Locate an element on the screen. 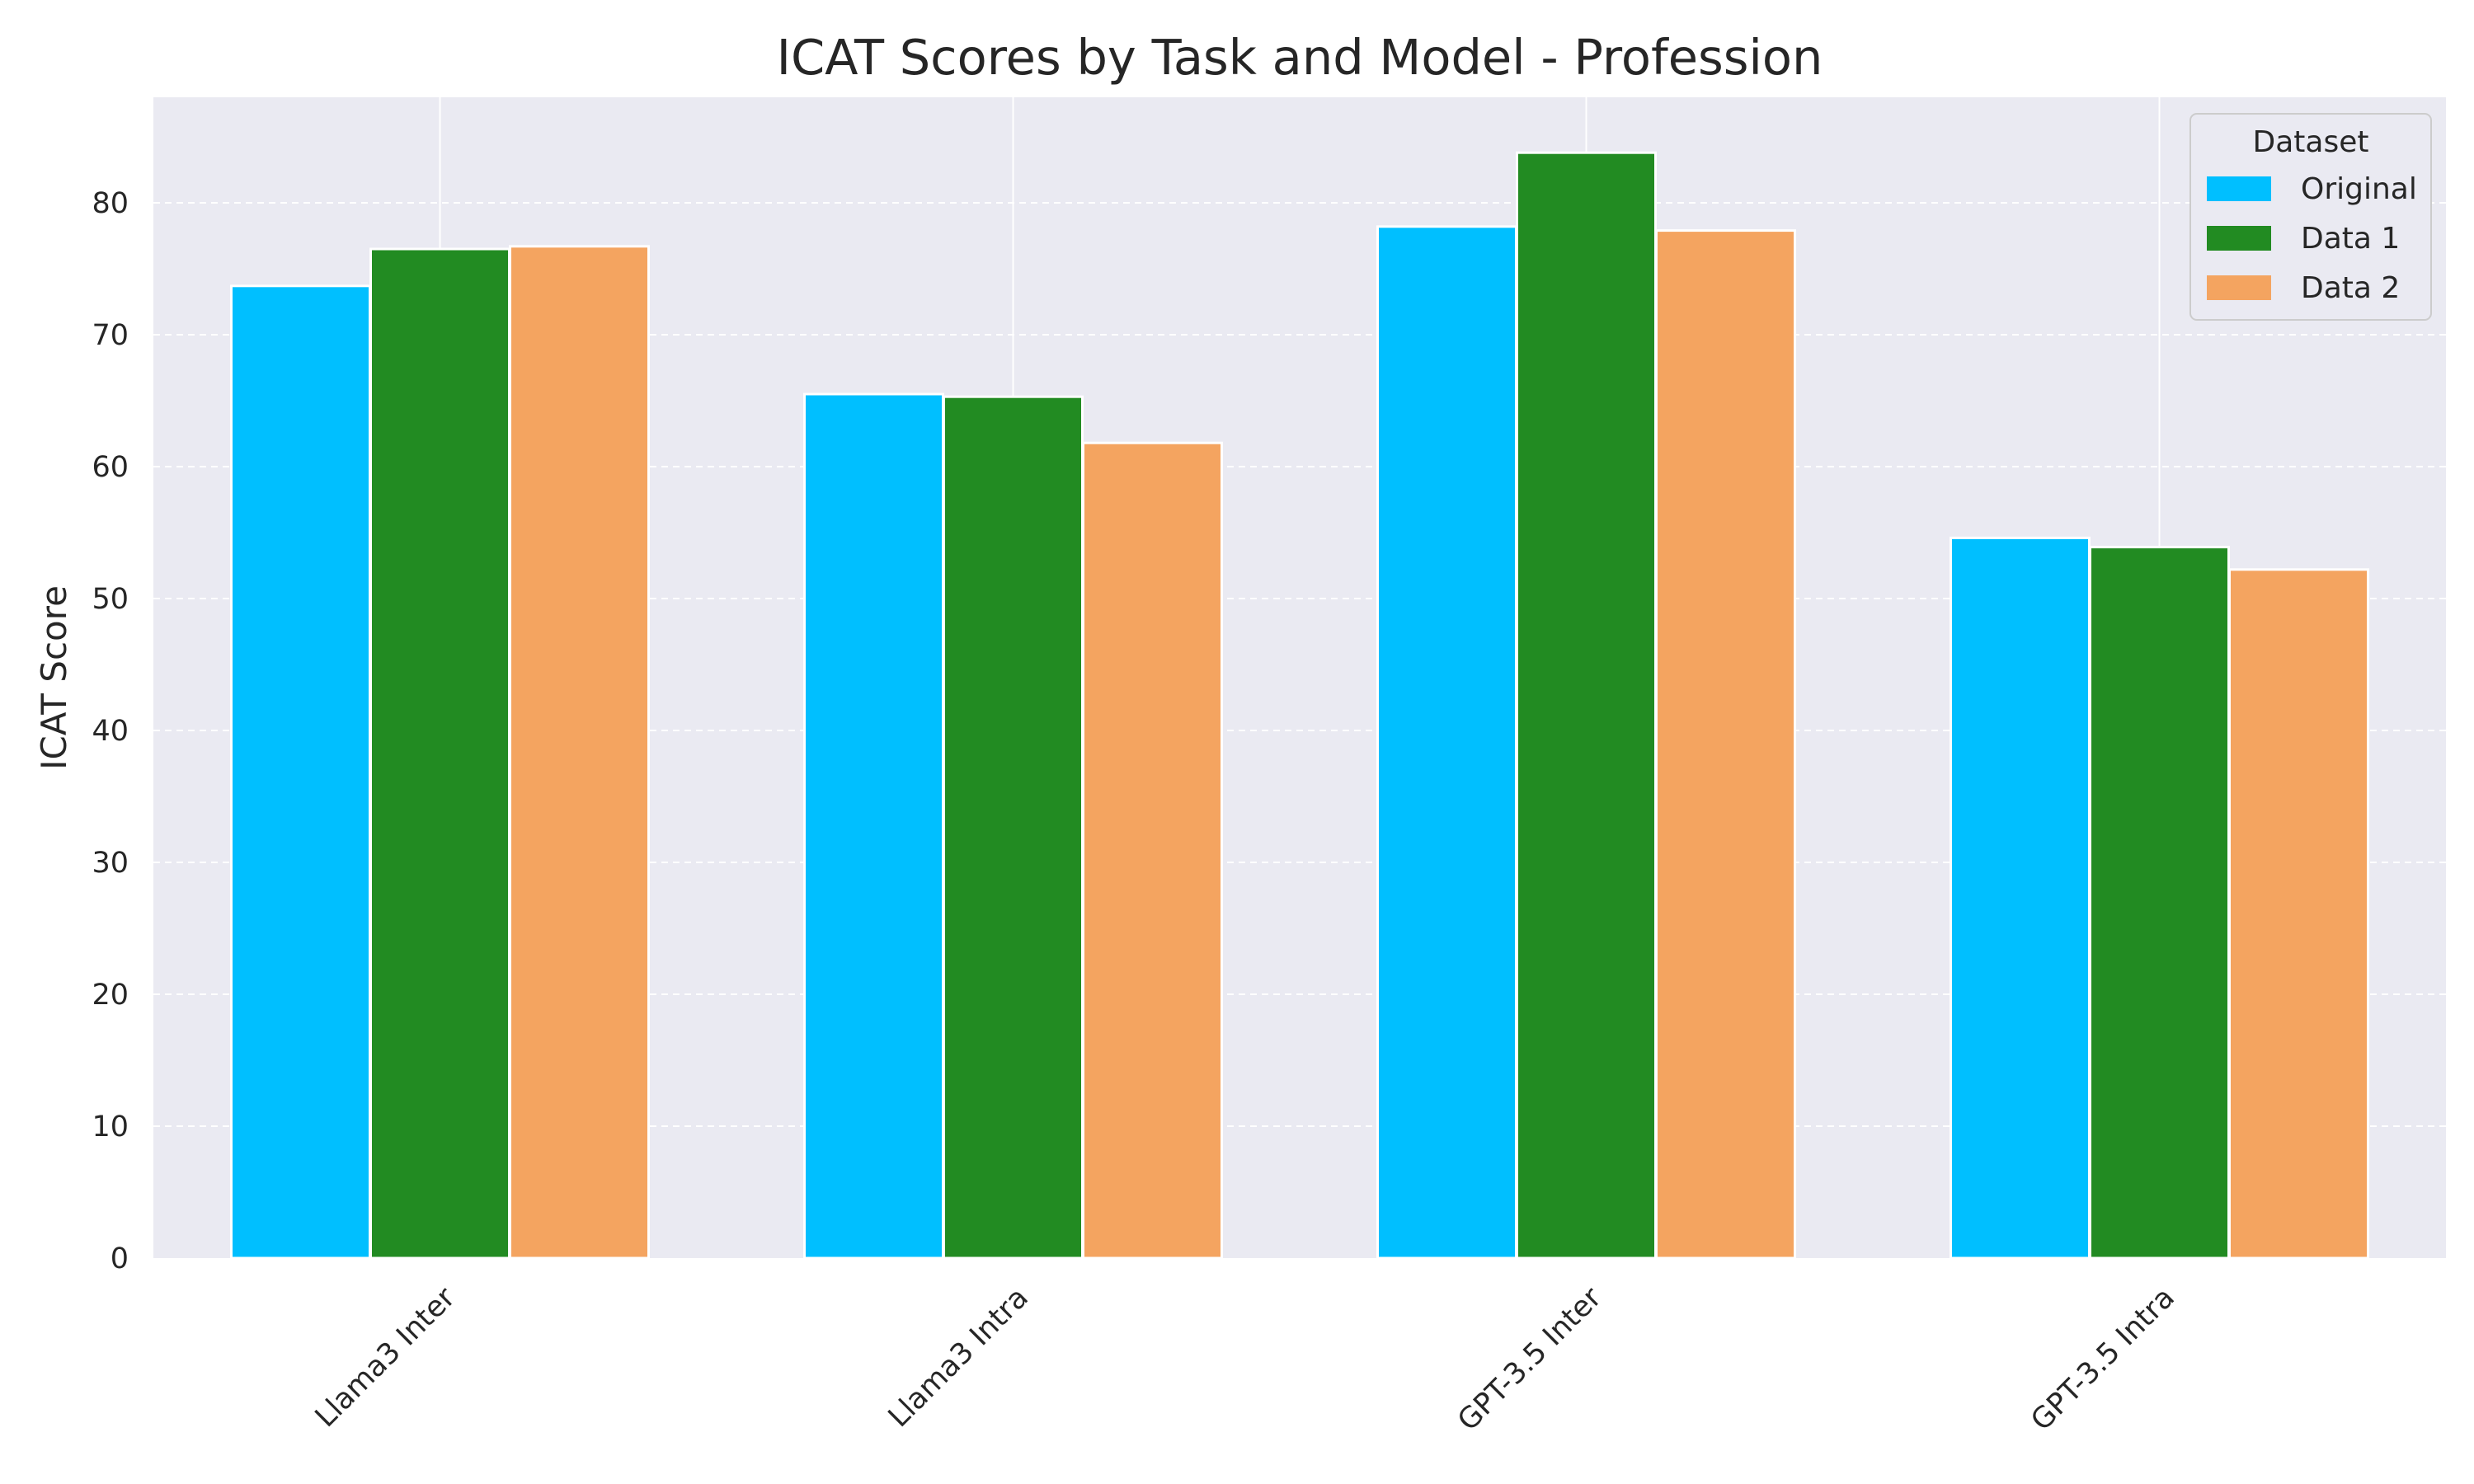 Image resolution: width=2474 pixels, height=1484 pixels. legend: Dataset Original Data 1 Data 2 is located at coordinates (2310, 217).